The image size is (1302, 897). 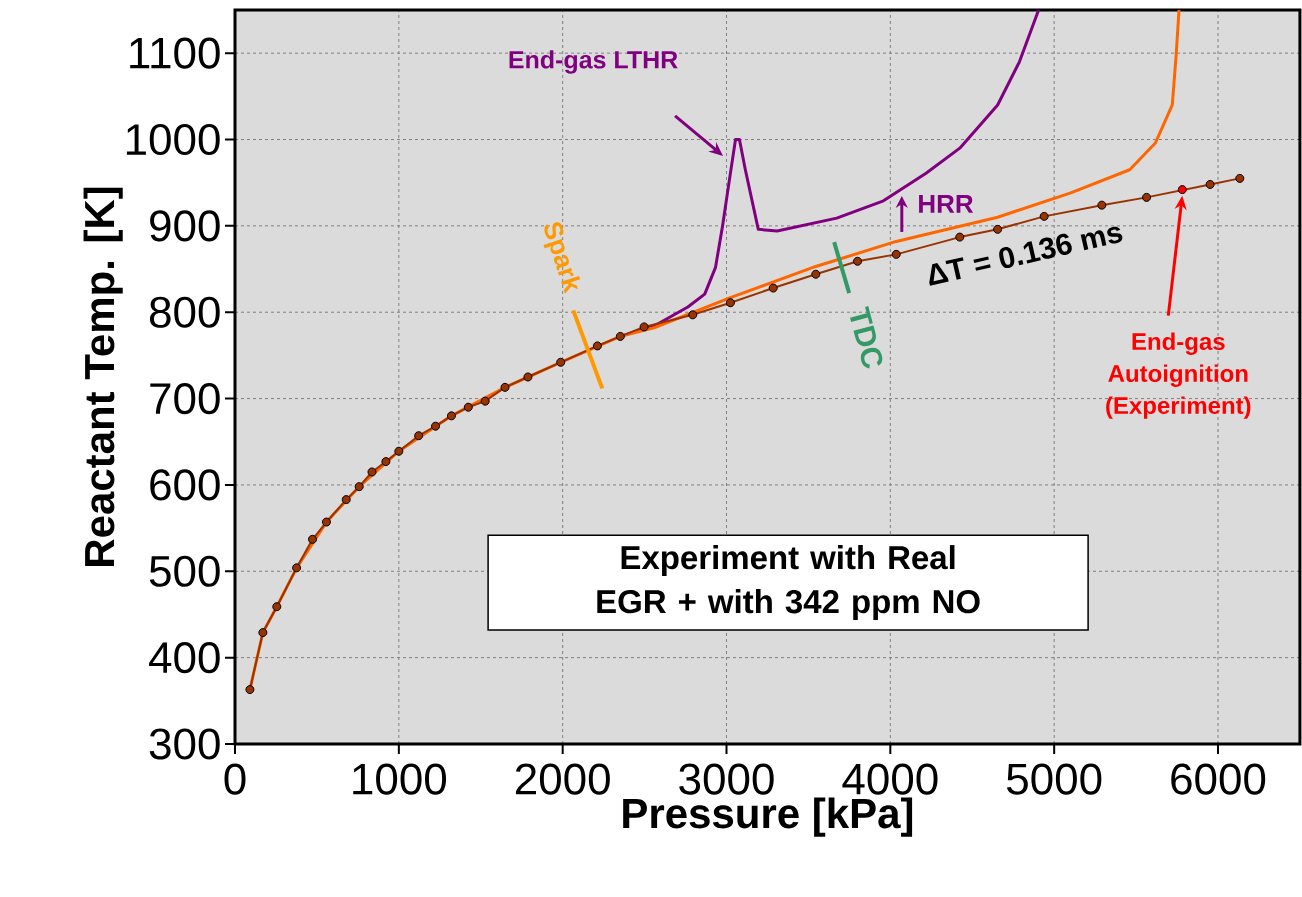 I want to click on annotation: Spark, so click(x=562, y=258).